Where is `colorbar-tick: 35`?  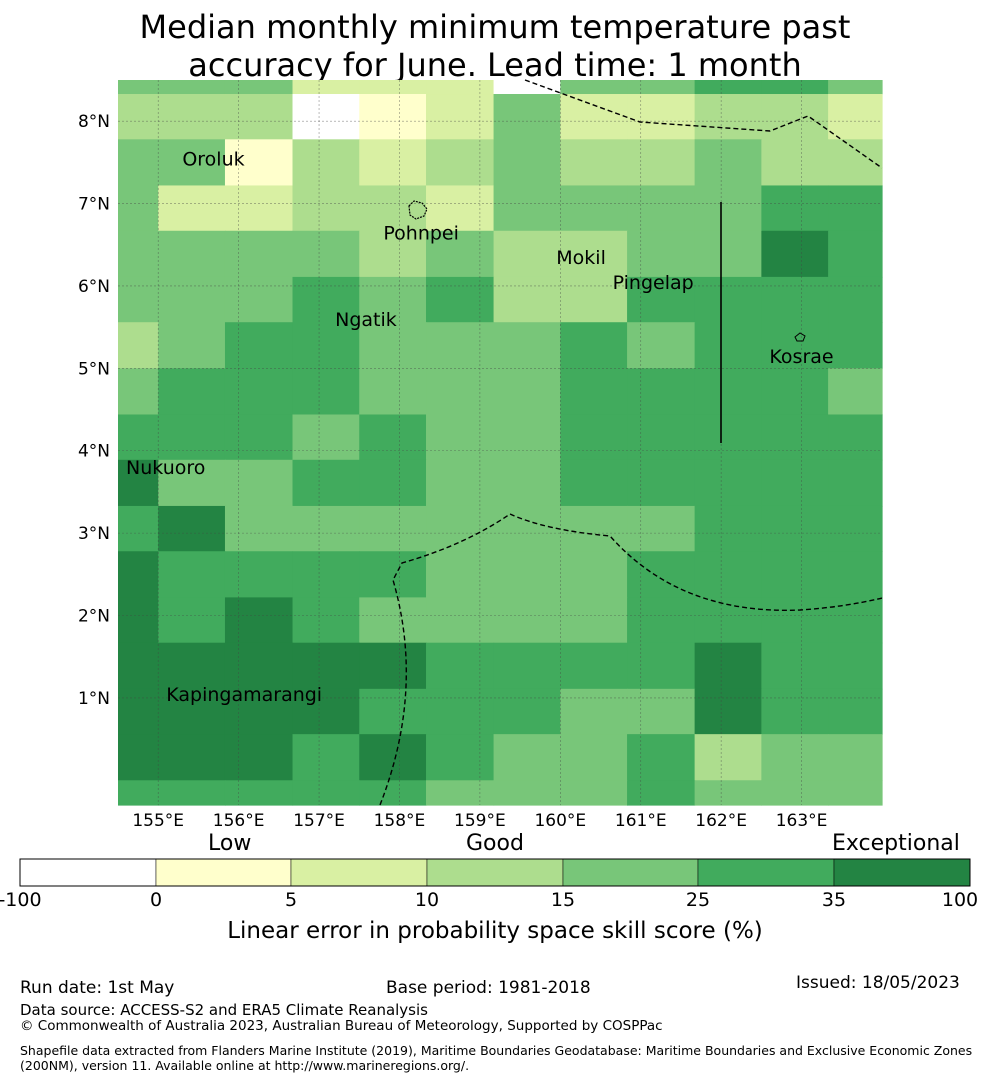 colorbar-tick: 35 is located at coordinates (834, 900).